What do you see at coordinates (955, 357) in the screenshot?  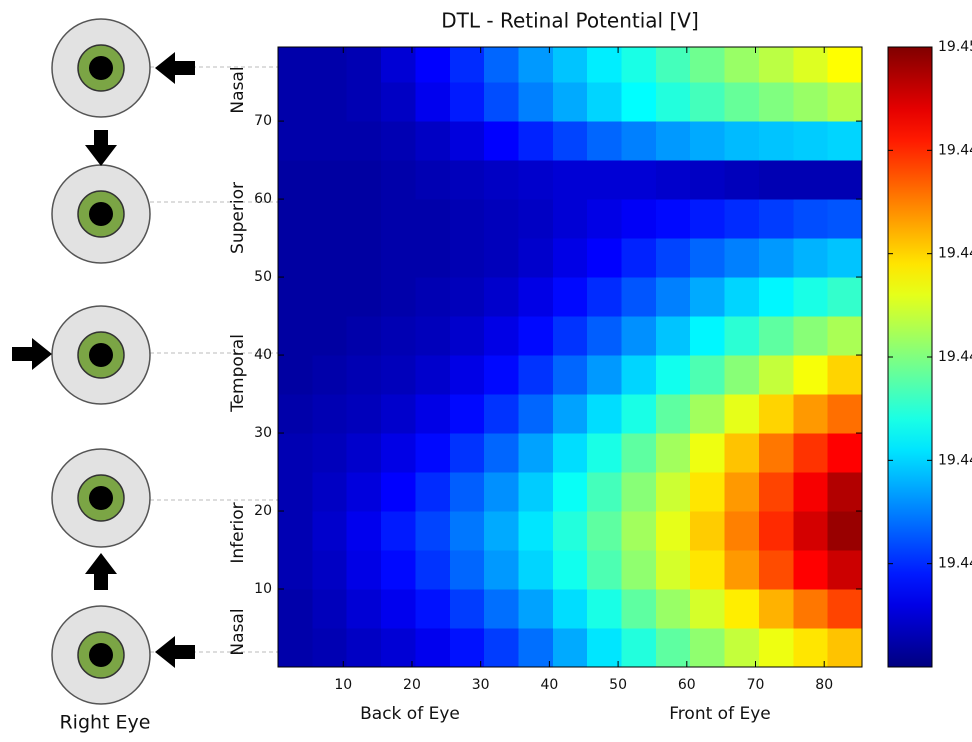 I see `colorbar-tick-label: 19.444` at bounding box center [955, 357].